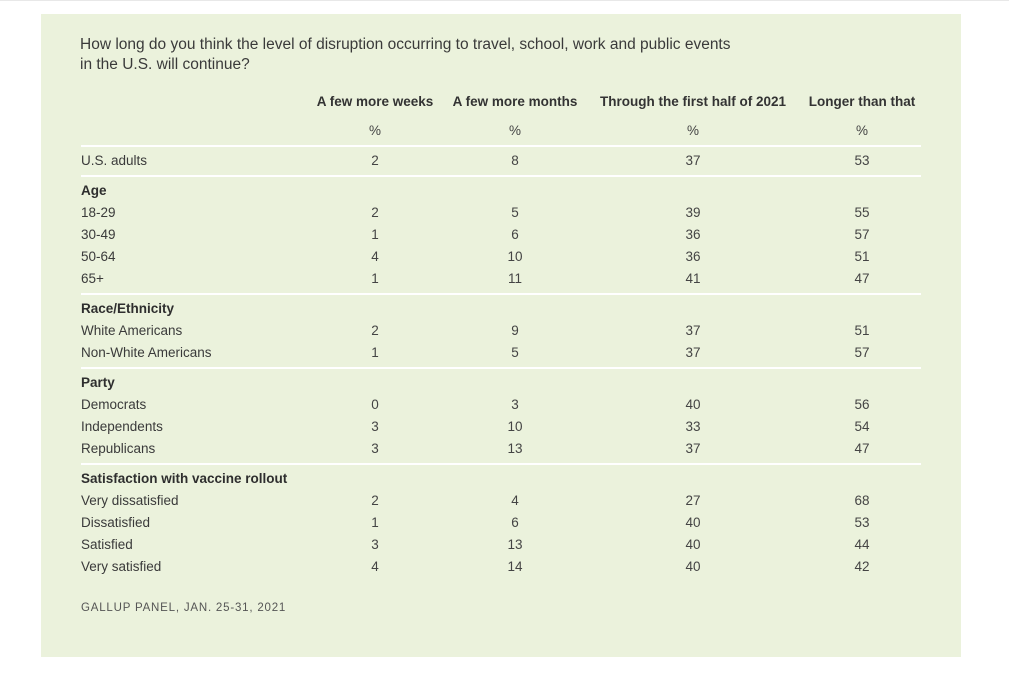  What do you see at coordinates (107, 544) in the screenshot?
I see `row-label-satisfied: Satisfied` at bounding box center [107, 544].